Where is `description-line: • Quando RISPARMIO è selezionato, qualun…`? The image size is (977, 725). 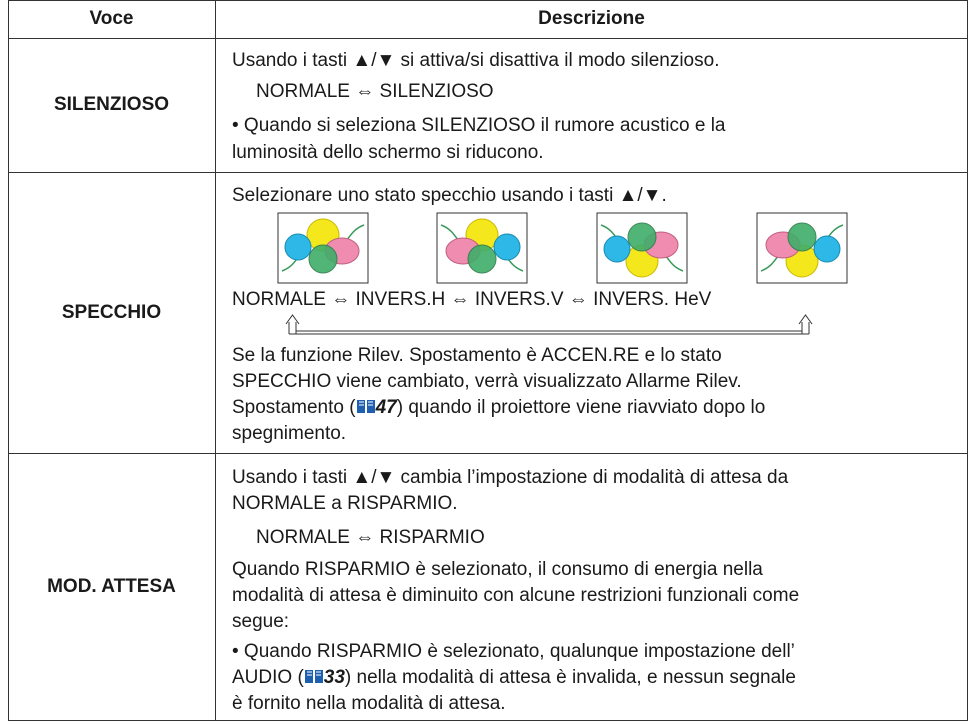
description-line: • Quando RISPARMIO è selezionato, qualun… is located at coordinates (513, 651).